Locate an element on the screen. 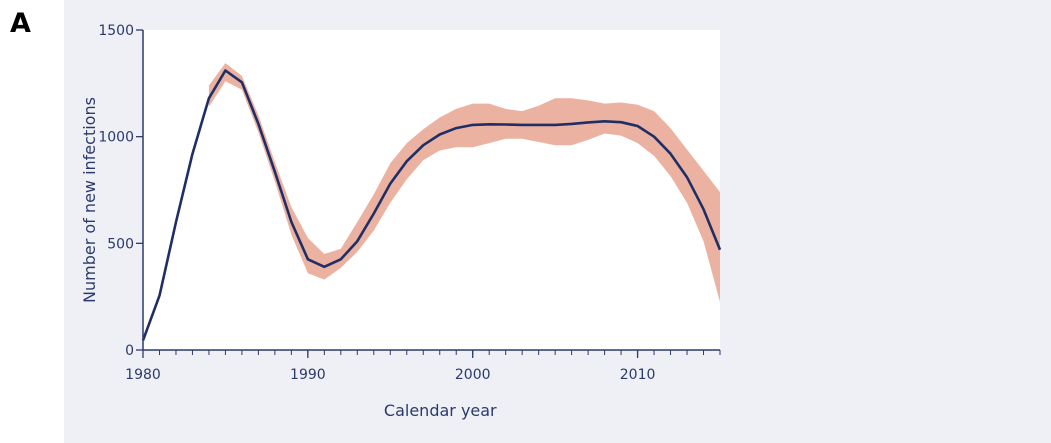 The width and height of the screenshot is (1051, 443). y-tick-label: 0 is located at coordinates (129, 351).